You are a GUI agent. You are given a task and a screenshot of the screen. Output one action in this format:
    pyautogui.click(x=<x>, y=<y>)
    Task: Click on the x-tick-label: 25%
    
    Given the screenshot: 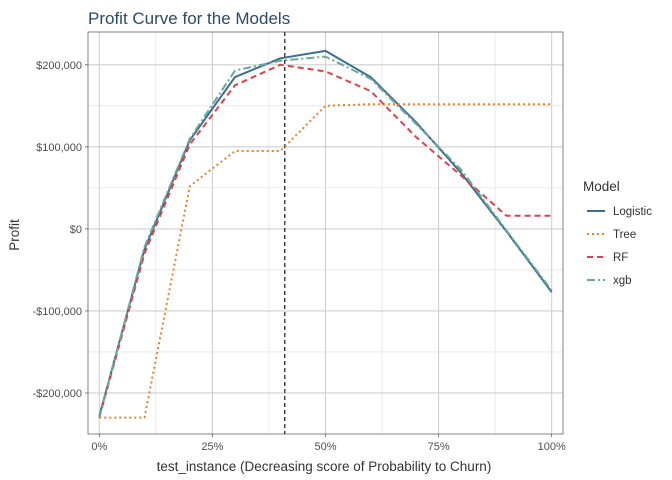 What is the action you would take?
    pyautogui.click(x=212, y=447)
    